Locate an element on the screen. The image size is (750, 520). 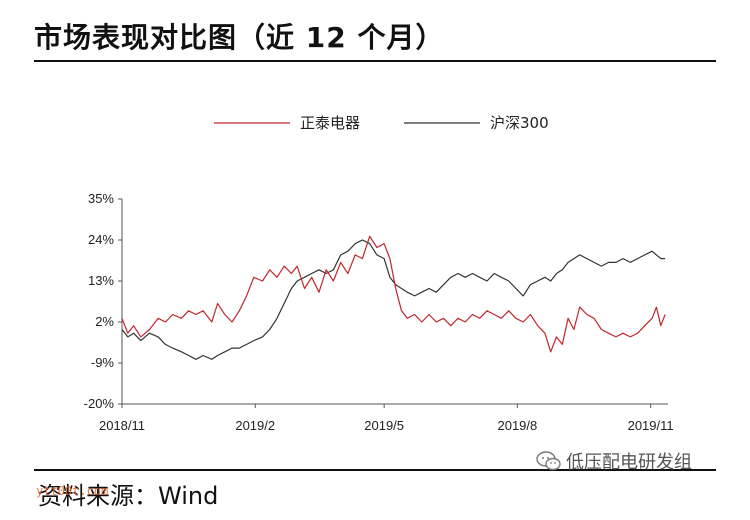
footer-divider is located at coordinates (375, 470).